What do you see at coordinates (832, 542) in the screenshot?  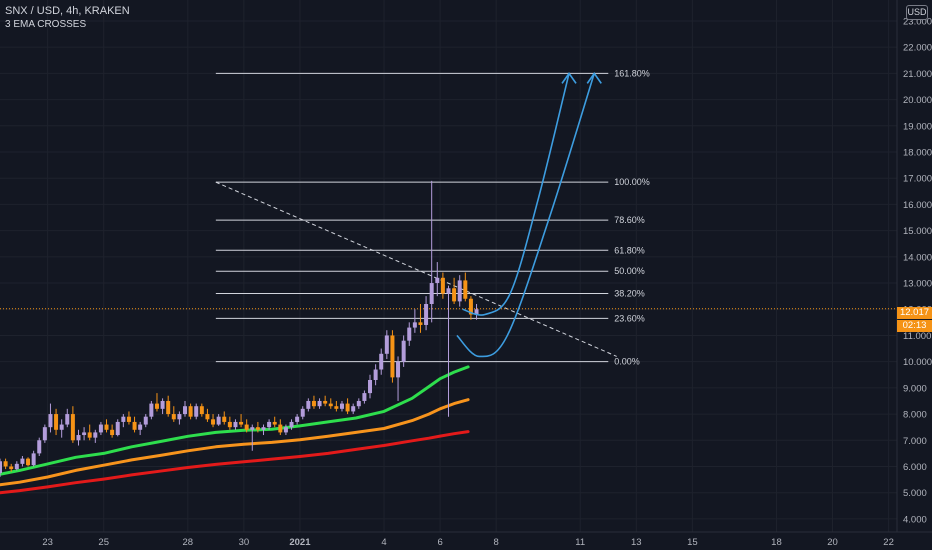 I see `time-tick-label: 20` at bounding box center [832, 542].